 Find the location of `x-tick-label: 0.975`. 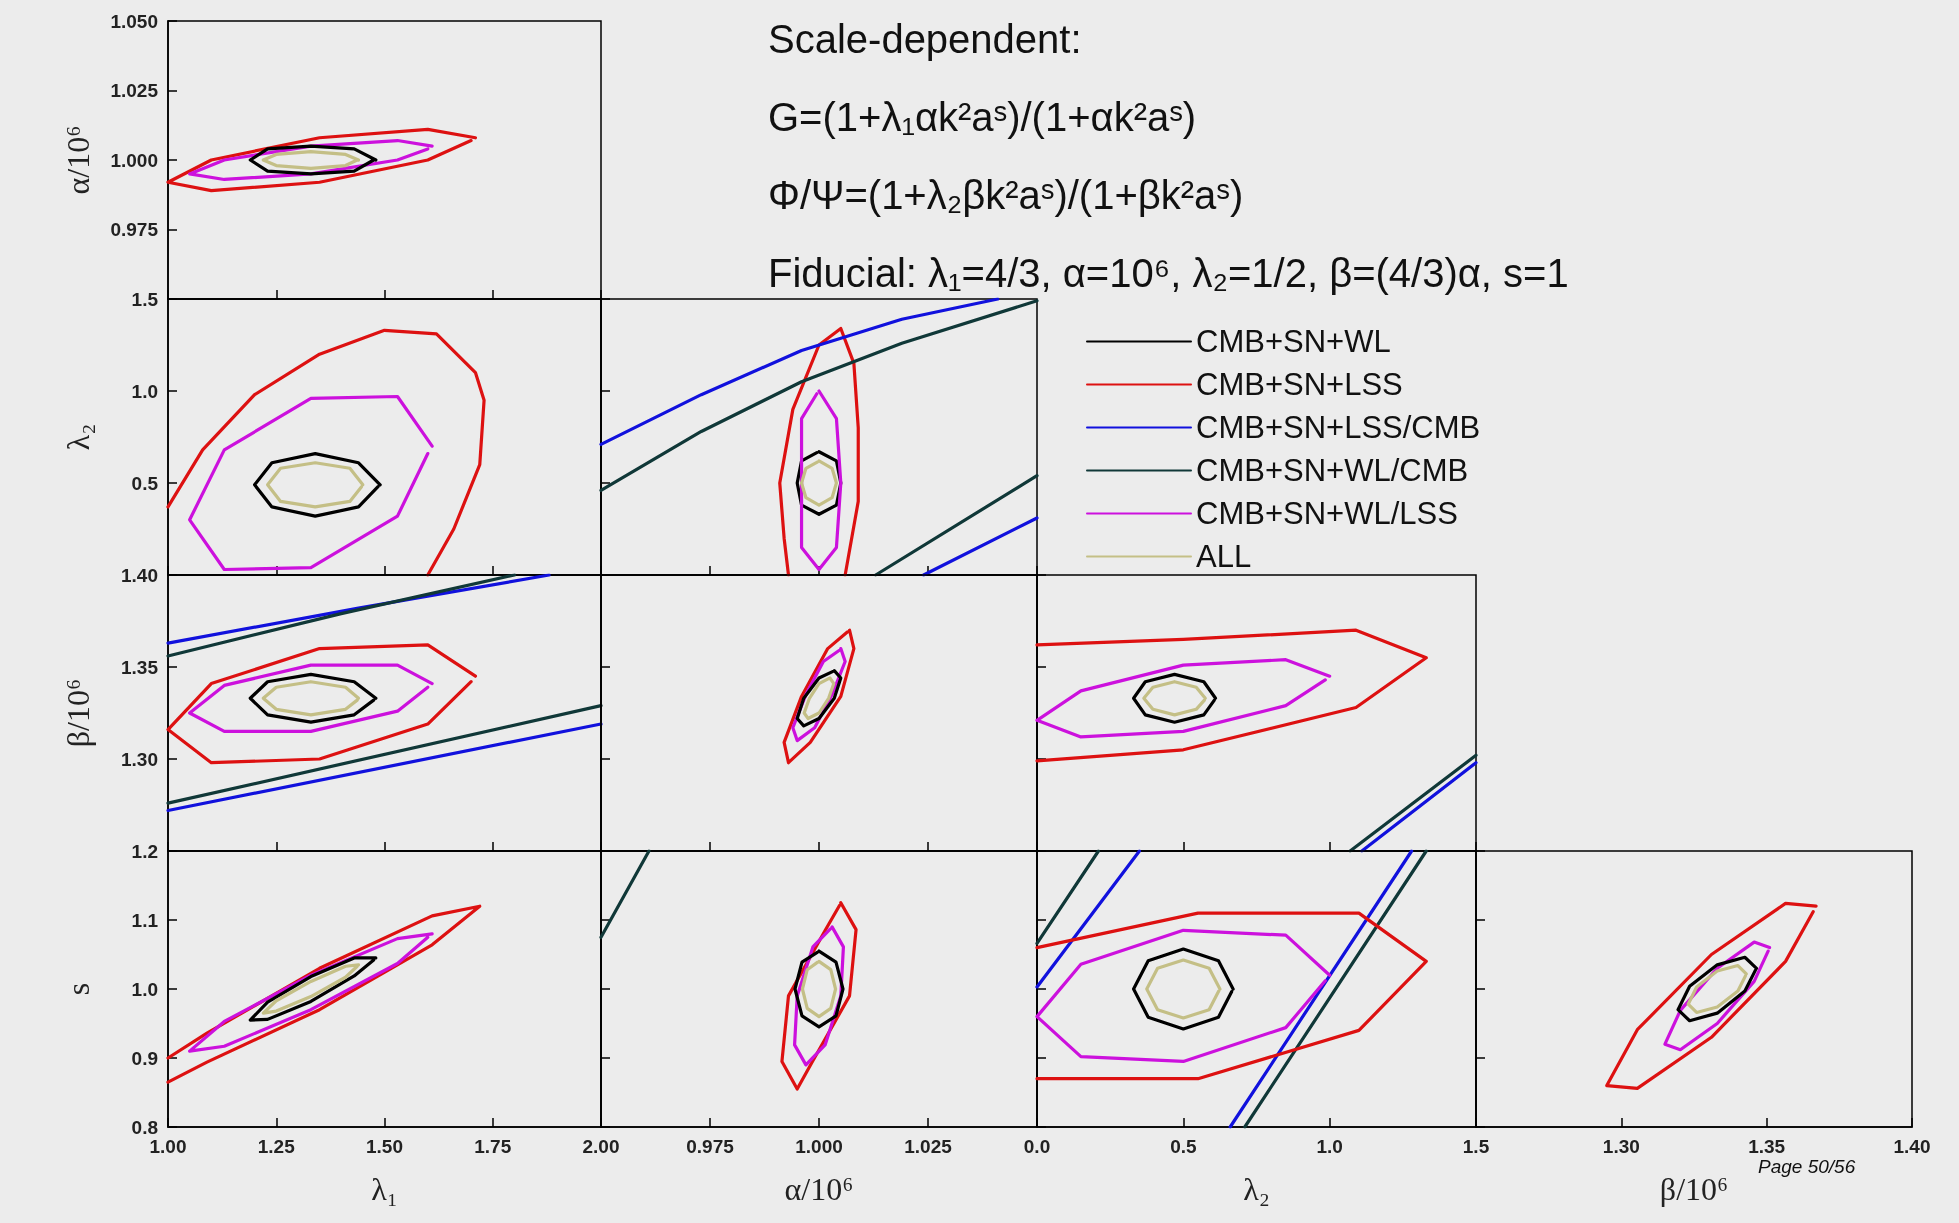

x-tick-label: 0.975 is located at coordinates (710, 1146).